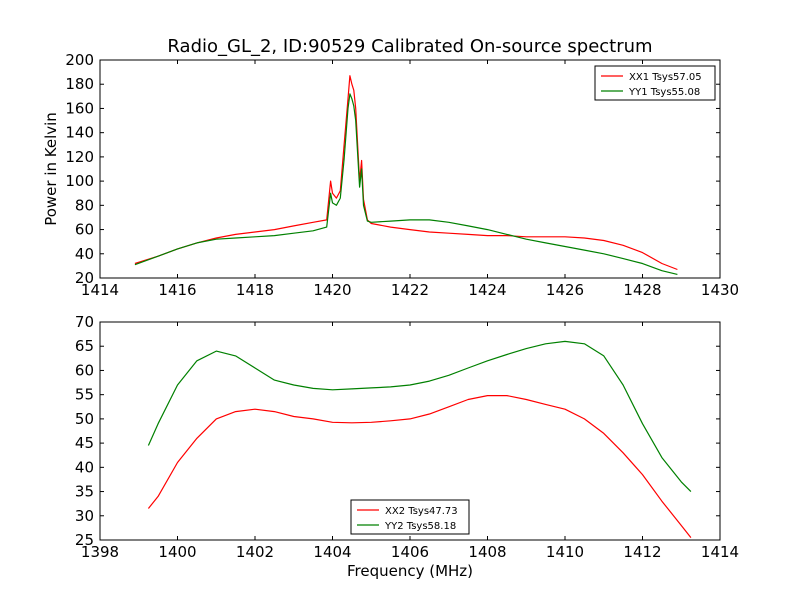 The image size is (800, 600). Describe the element at coordinates (332, 290) in the screenshot. I see `x-tick-label: 1420` at that location.